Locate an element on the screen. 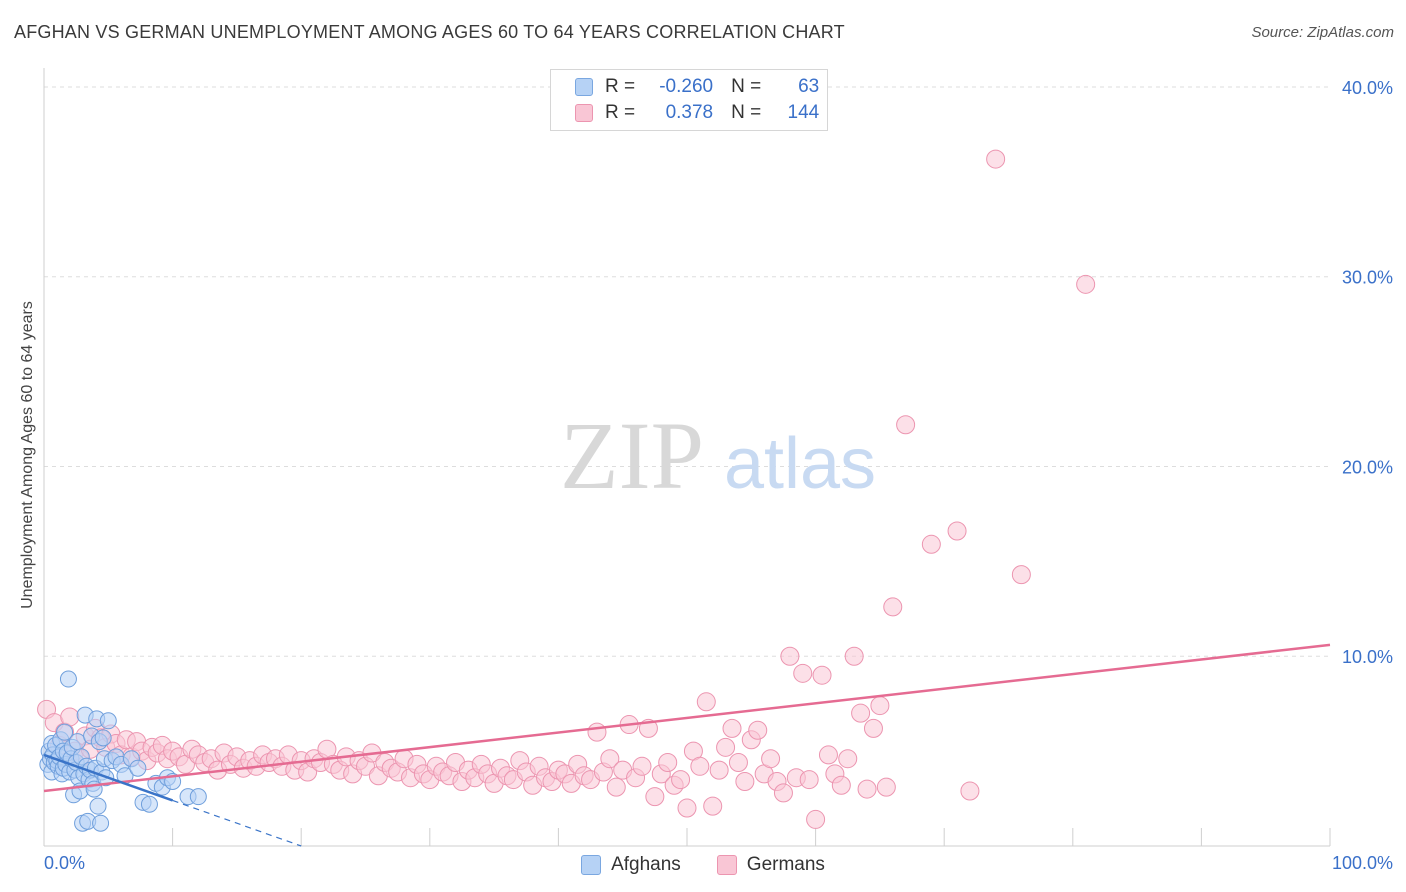  y-tick-label: 20.0% is located at coordinates (1367, 467).